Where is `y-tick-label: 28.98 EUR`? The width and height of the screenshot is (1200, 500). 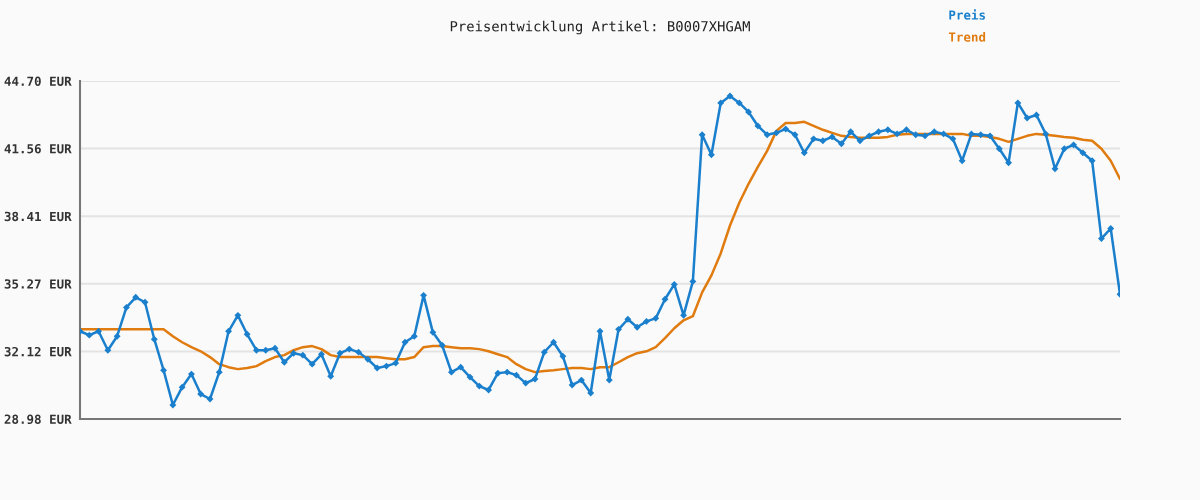 y-tick-label: 28.98 EUR is located at coordinates (38, 419).